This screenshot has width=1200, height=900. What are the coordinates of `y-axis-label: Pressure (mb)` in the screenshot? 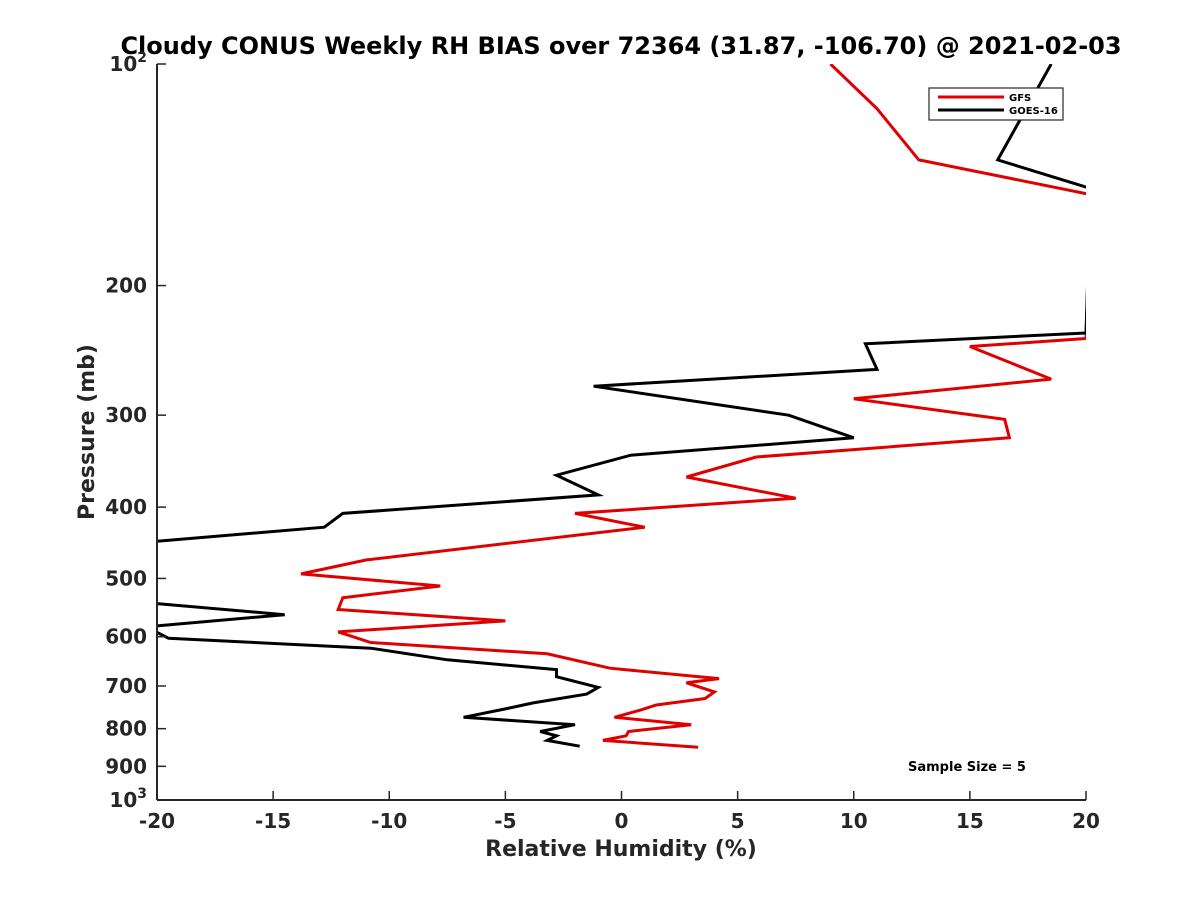 It's located at (87, 432).